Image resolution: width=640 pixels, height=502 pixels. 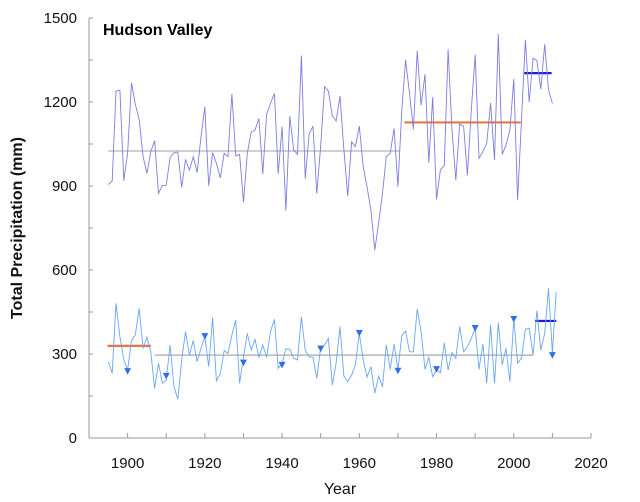 I want to click on y-tick-label: 0, so click(x=73, y=438).